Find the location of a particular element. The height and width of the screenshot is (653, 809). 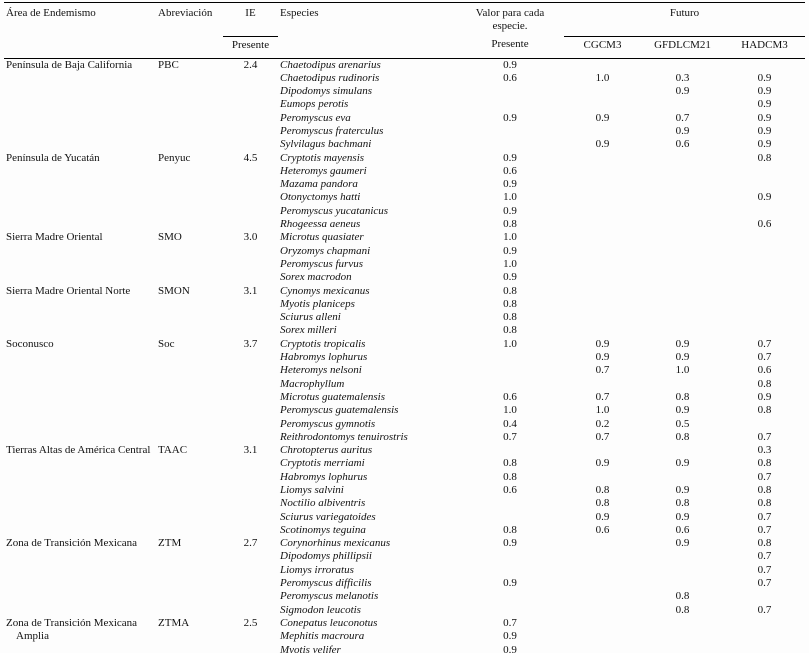

species-row: Peromyscus fraterculus 0.9 0.9 is located at coordinates (404, 131).